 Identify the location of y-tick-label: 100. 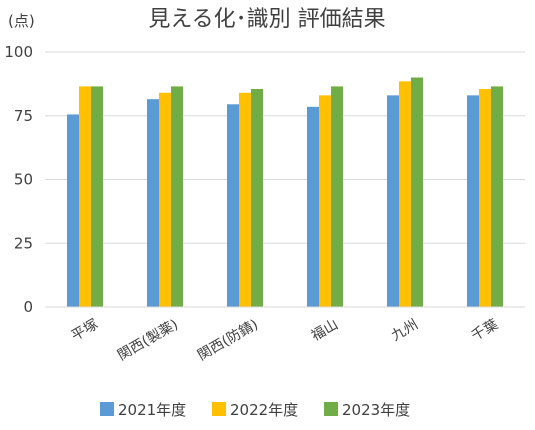
(18, 52).